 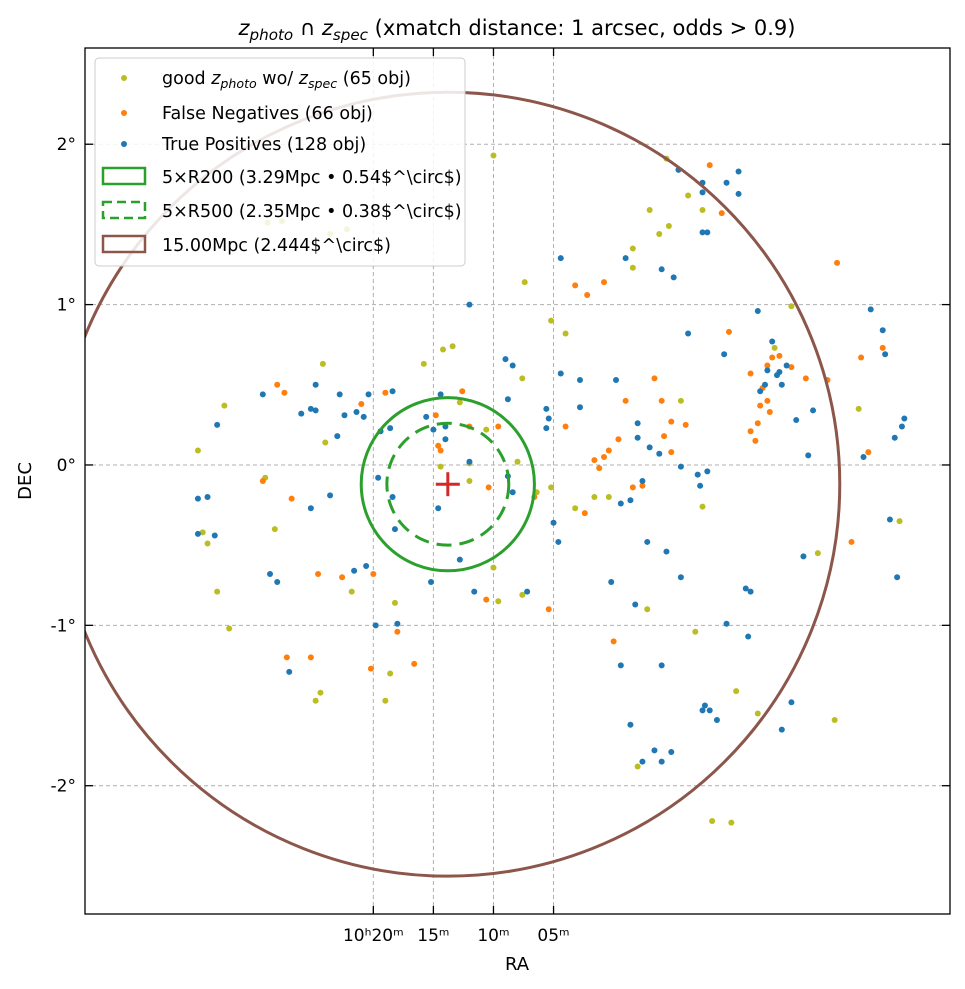 I want to click on legend-patch-r500, so click(x=124, y=210).